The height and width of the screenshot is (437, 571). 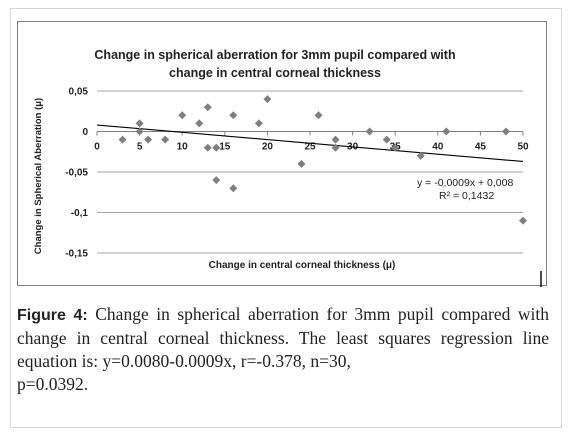 I want to click on chart-title-line-2: change in central corneal thickness, so click(x=275, y=73).